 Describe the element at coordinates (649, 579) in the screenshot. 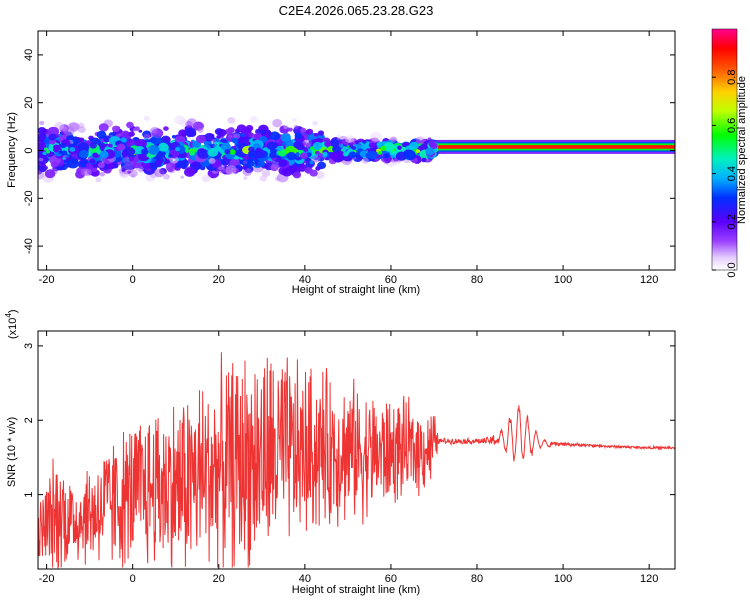

I see `snr-x-tick-label: 120` at that location.